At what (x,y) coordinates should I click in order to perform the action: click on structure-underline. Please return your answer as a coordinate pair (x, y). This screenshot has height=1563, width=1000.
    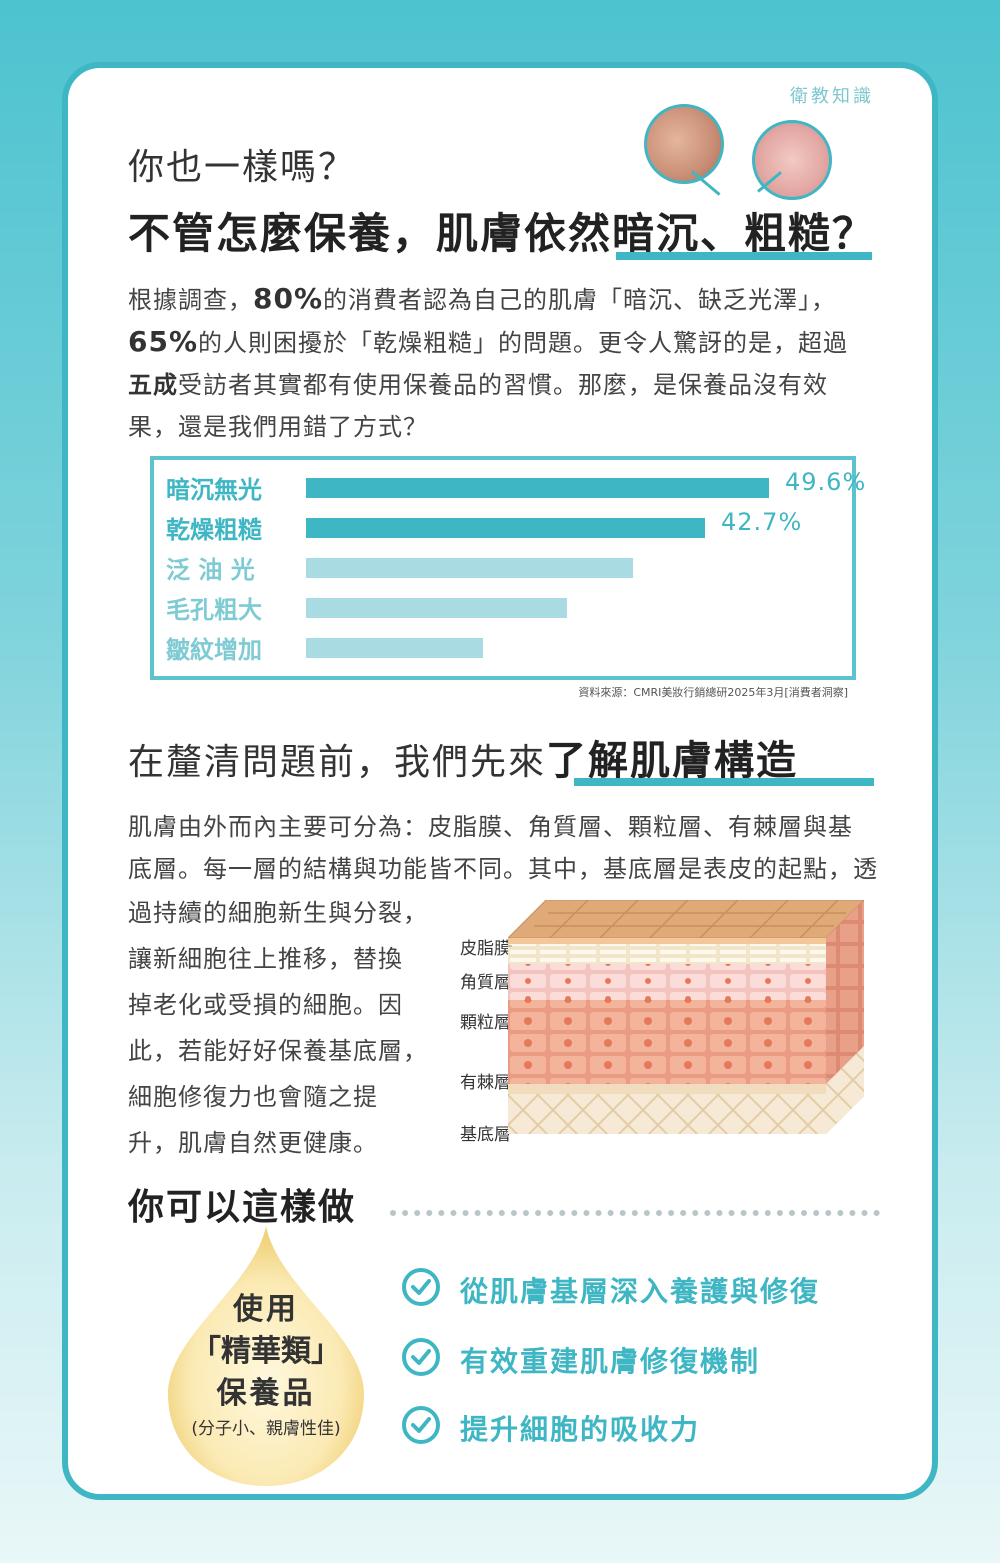
    Looking at the image, I should click on (724, 782).